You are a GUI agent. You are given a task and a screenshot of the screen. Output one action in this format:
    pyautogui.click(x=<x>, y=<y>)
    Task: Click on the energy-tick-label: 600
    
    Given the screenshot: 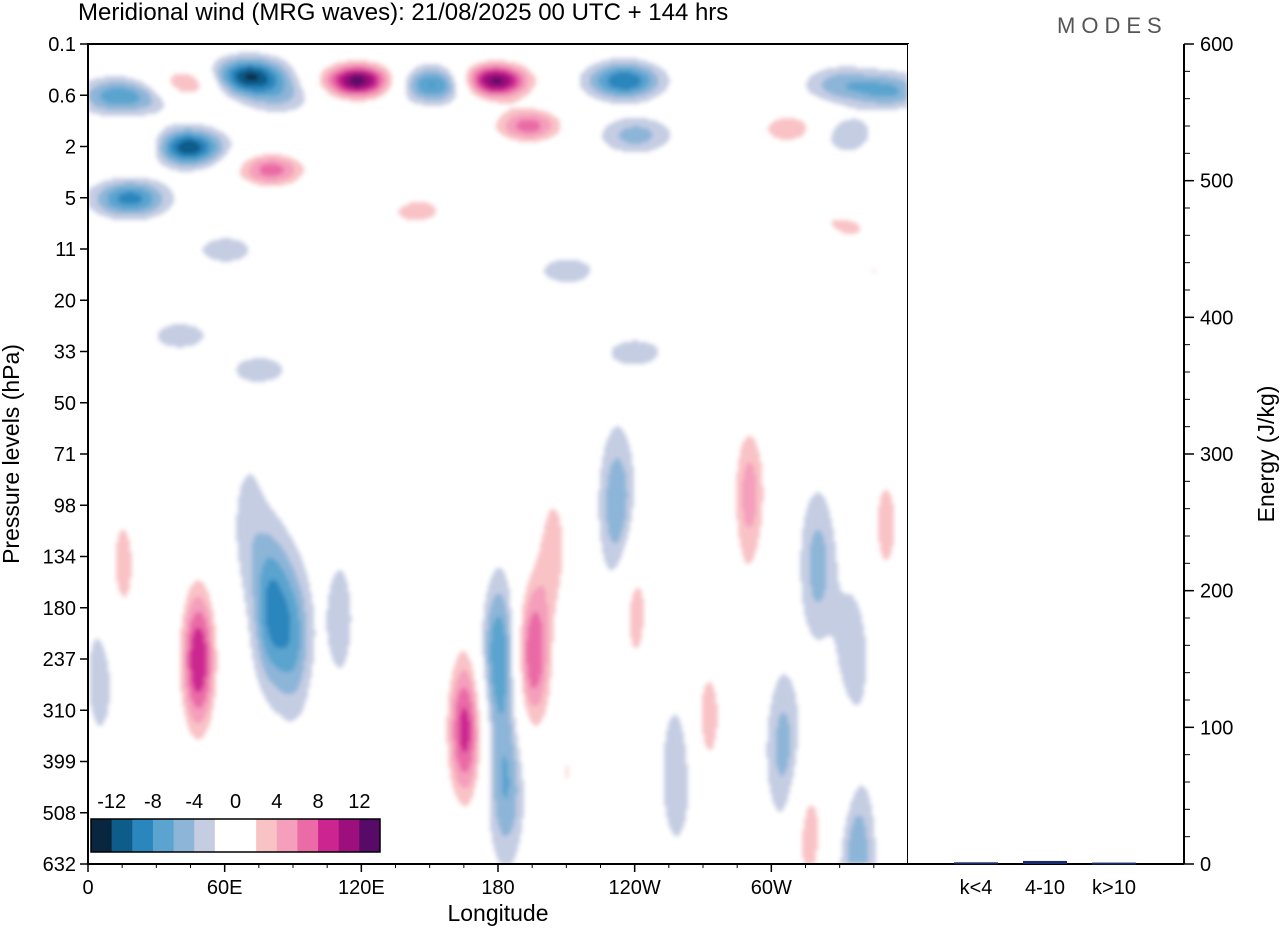 What is the action you would take?
    pyautogui.click(x=1216, y=45)
    